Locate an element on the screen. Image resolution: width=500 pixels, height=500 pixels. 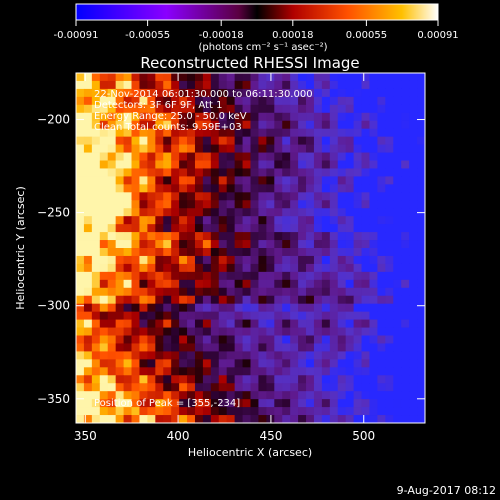
y-tick-label: −300 is located at coordinates (53, 306).